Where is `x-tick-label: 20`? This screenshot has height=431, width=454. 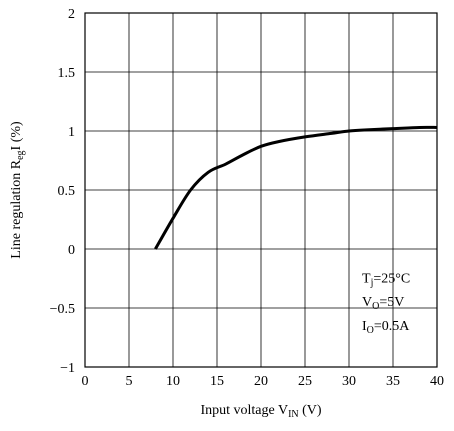
x-tick-label: 20 is located at coordinates (261, 381).